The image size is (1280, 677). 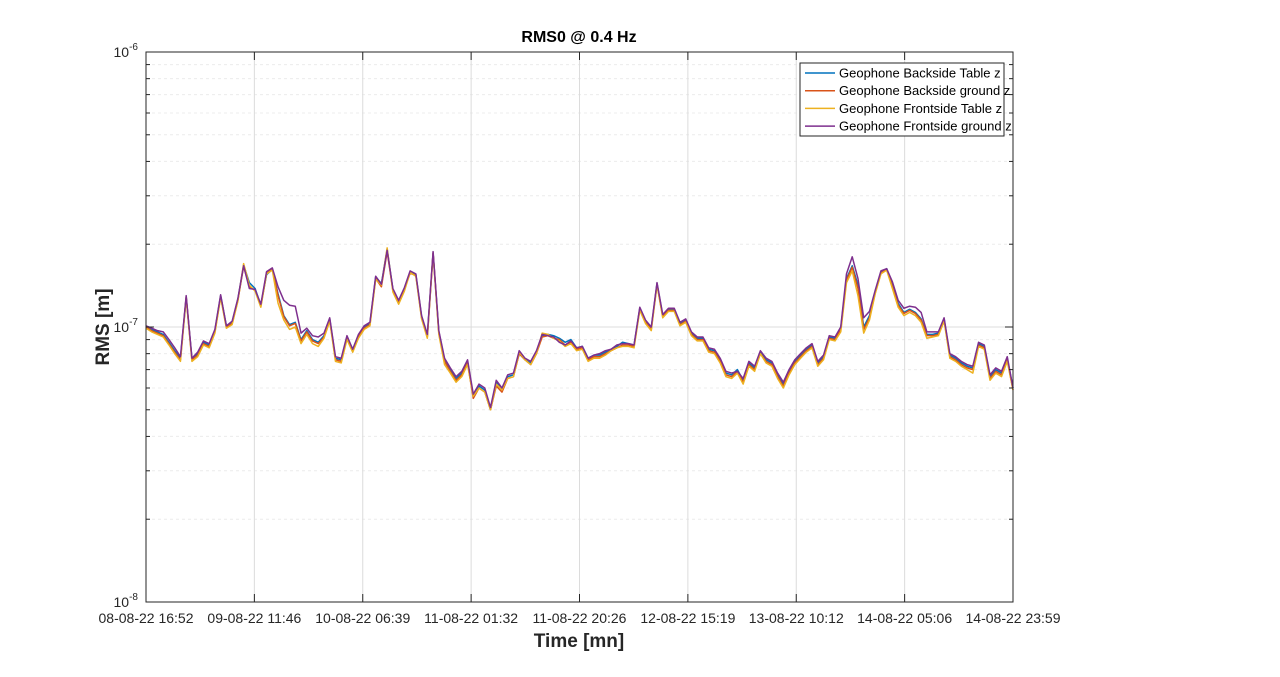 What do you see at coordinates (362, 618) in the screenshot?
I see `x-tick-label: 10-08-22 06:39` at bounding box center [362, 618].